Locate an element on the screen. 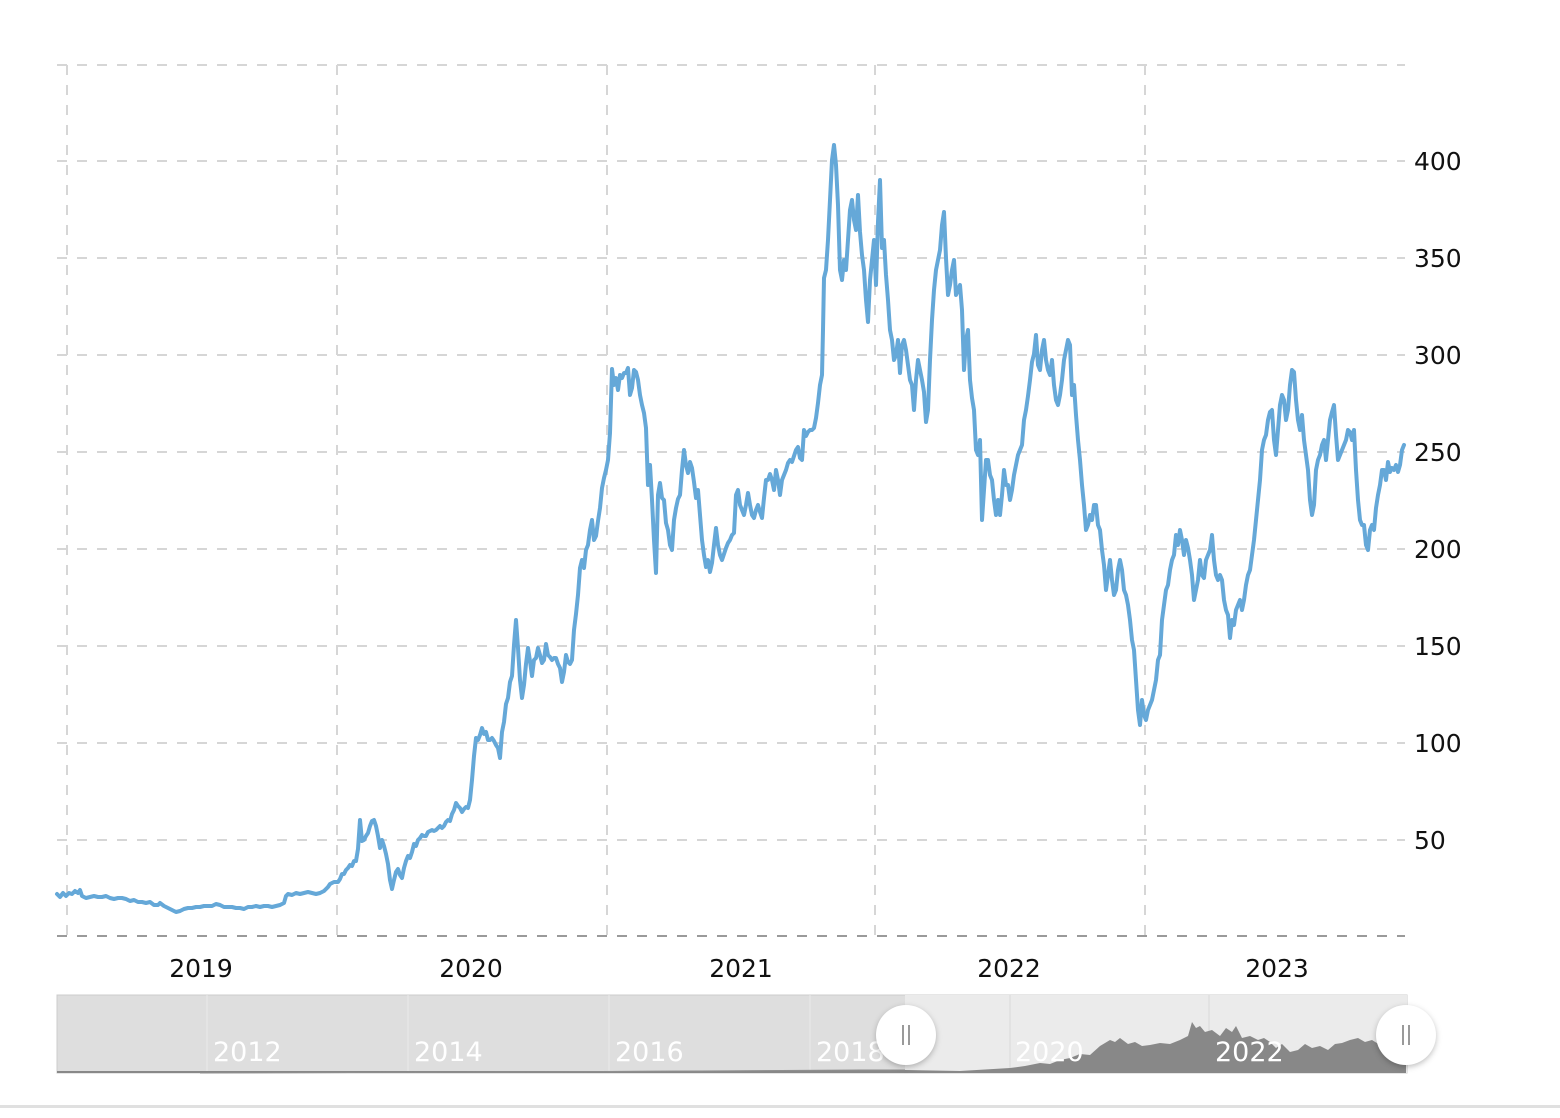 The image size is (1560, 1118). navigator-year-label: 2014 is located at coordinates (448, 1052).